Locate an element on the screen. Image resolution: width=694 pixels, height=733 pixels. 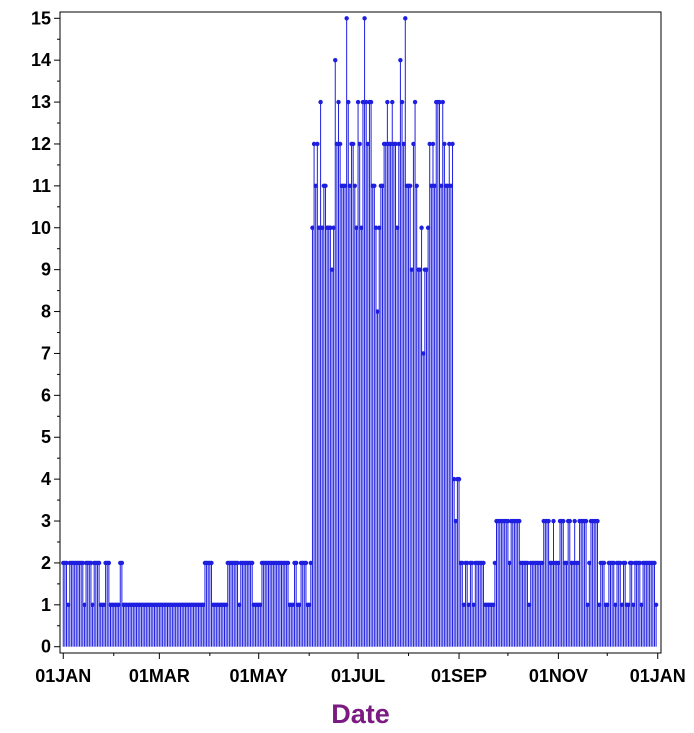
y-tick-label: 11 is located at coordinates (41, 186).